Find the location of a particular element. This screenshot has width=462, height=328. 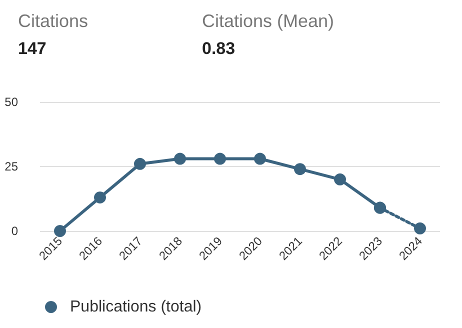

text: Citations is located at coordinates (53, 21).